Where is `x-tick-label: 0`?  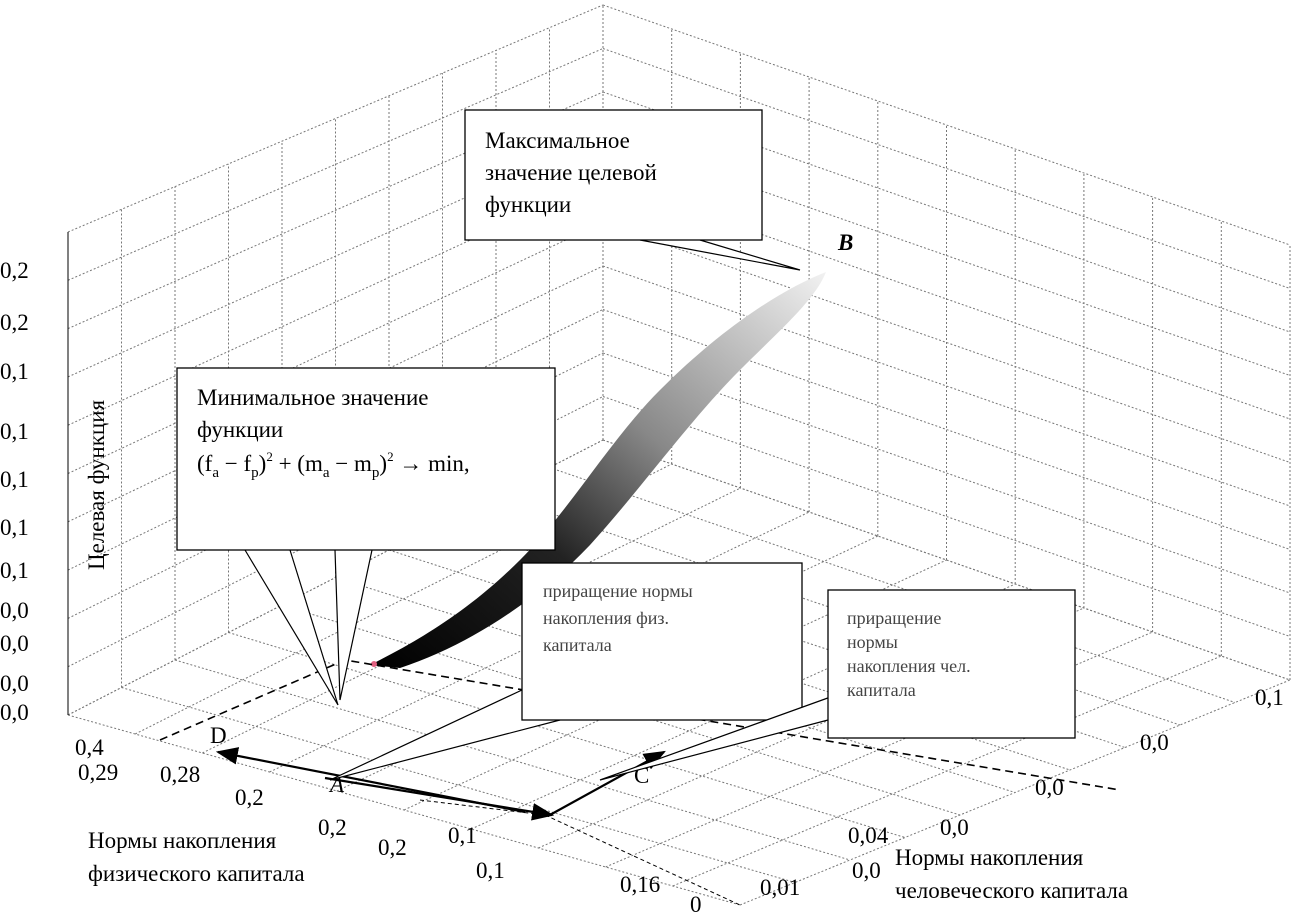 x-tick-label: 0 is located at coordinates (696, 904).